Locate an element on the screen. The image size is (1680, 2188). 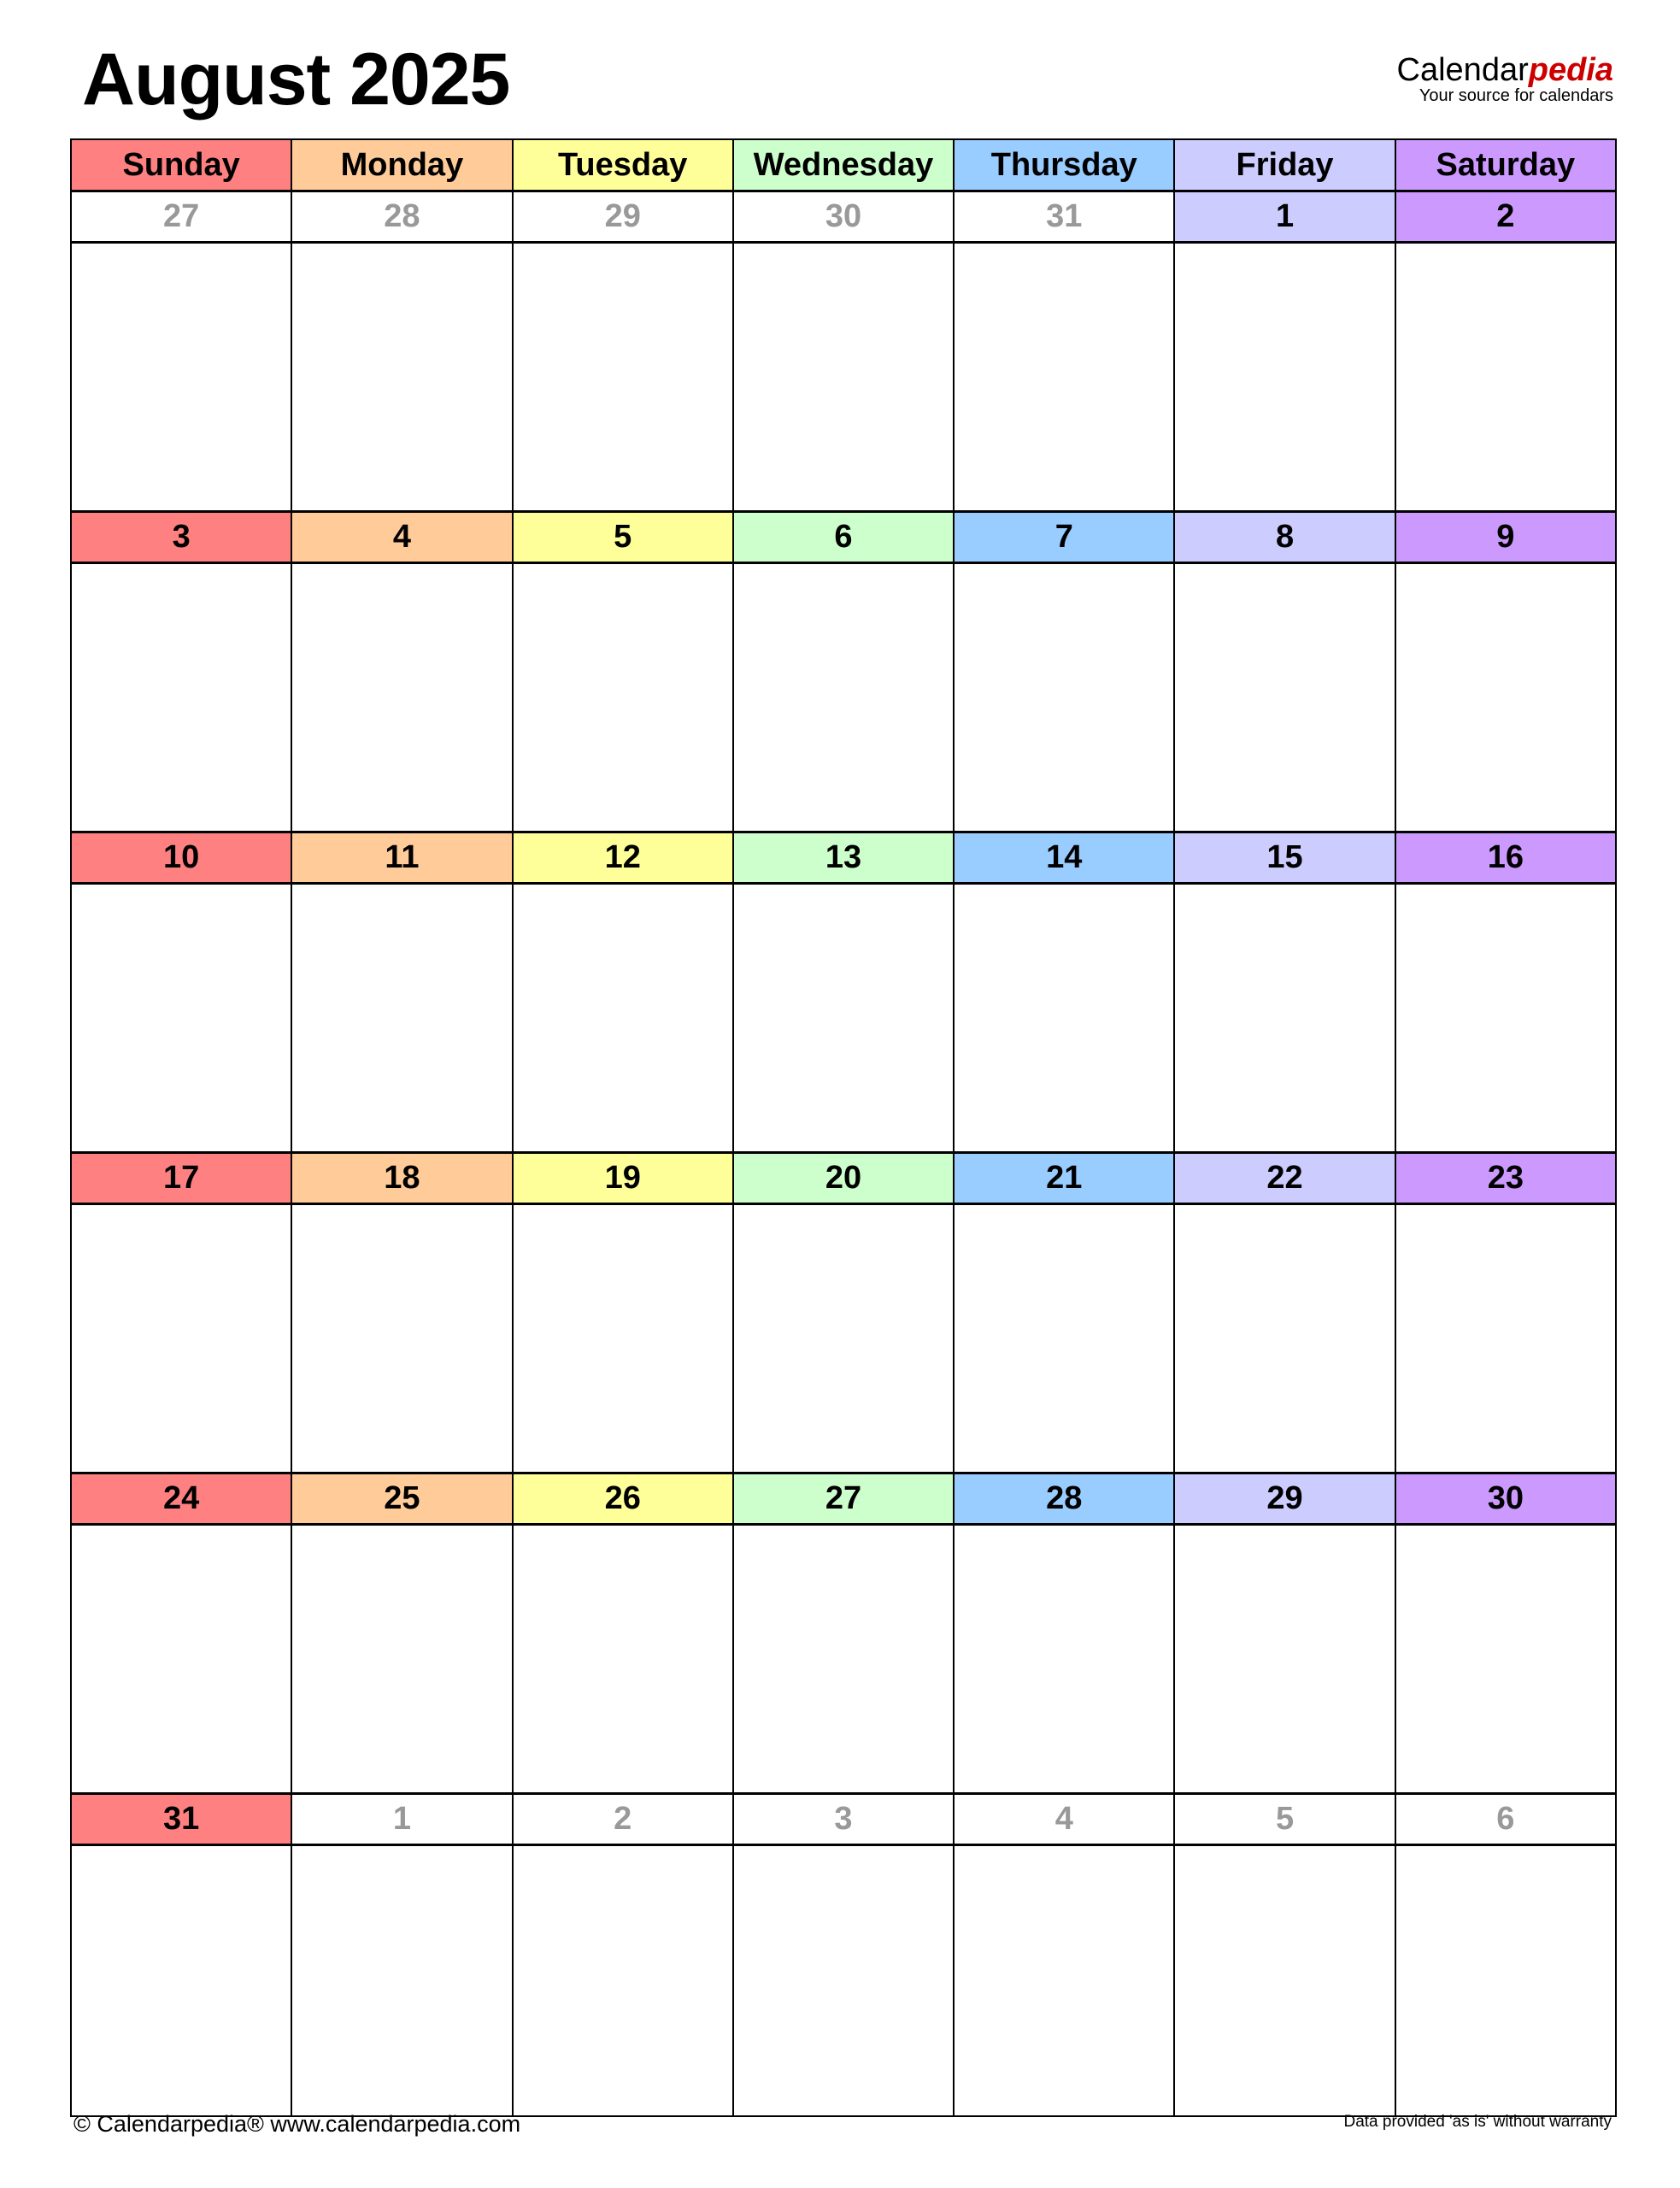
logo-tagline: Your source for calendars is located at coordinates (1516, 95).